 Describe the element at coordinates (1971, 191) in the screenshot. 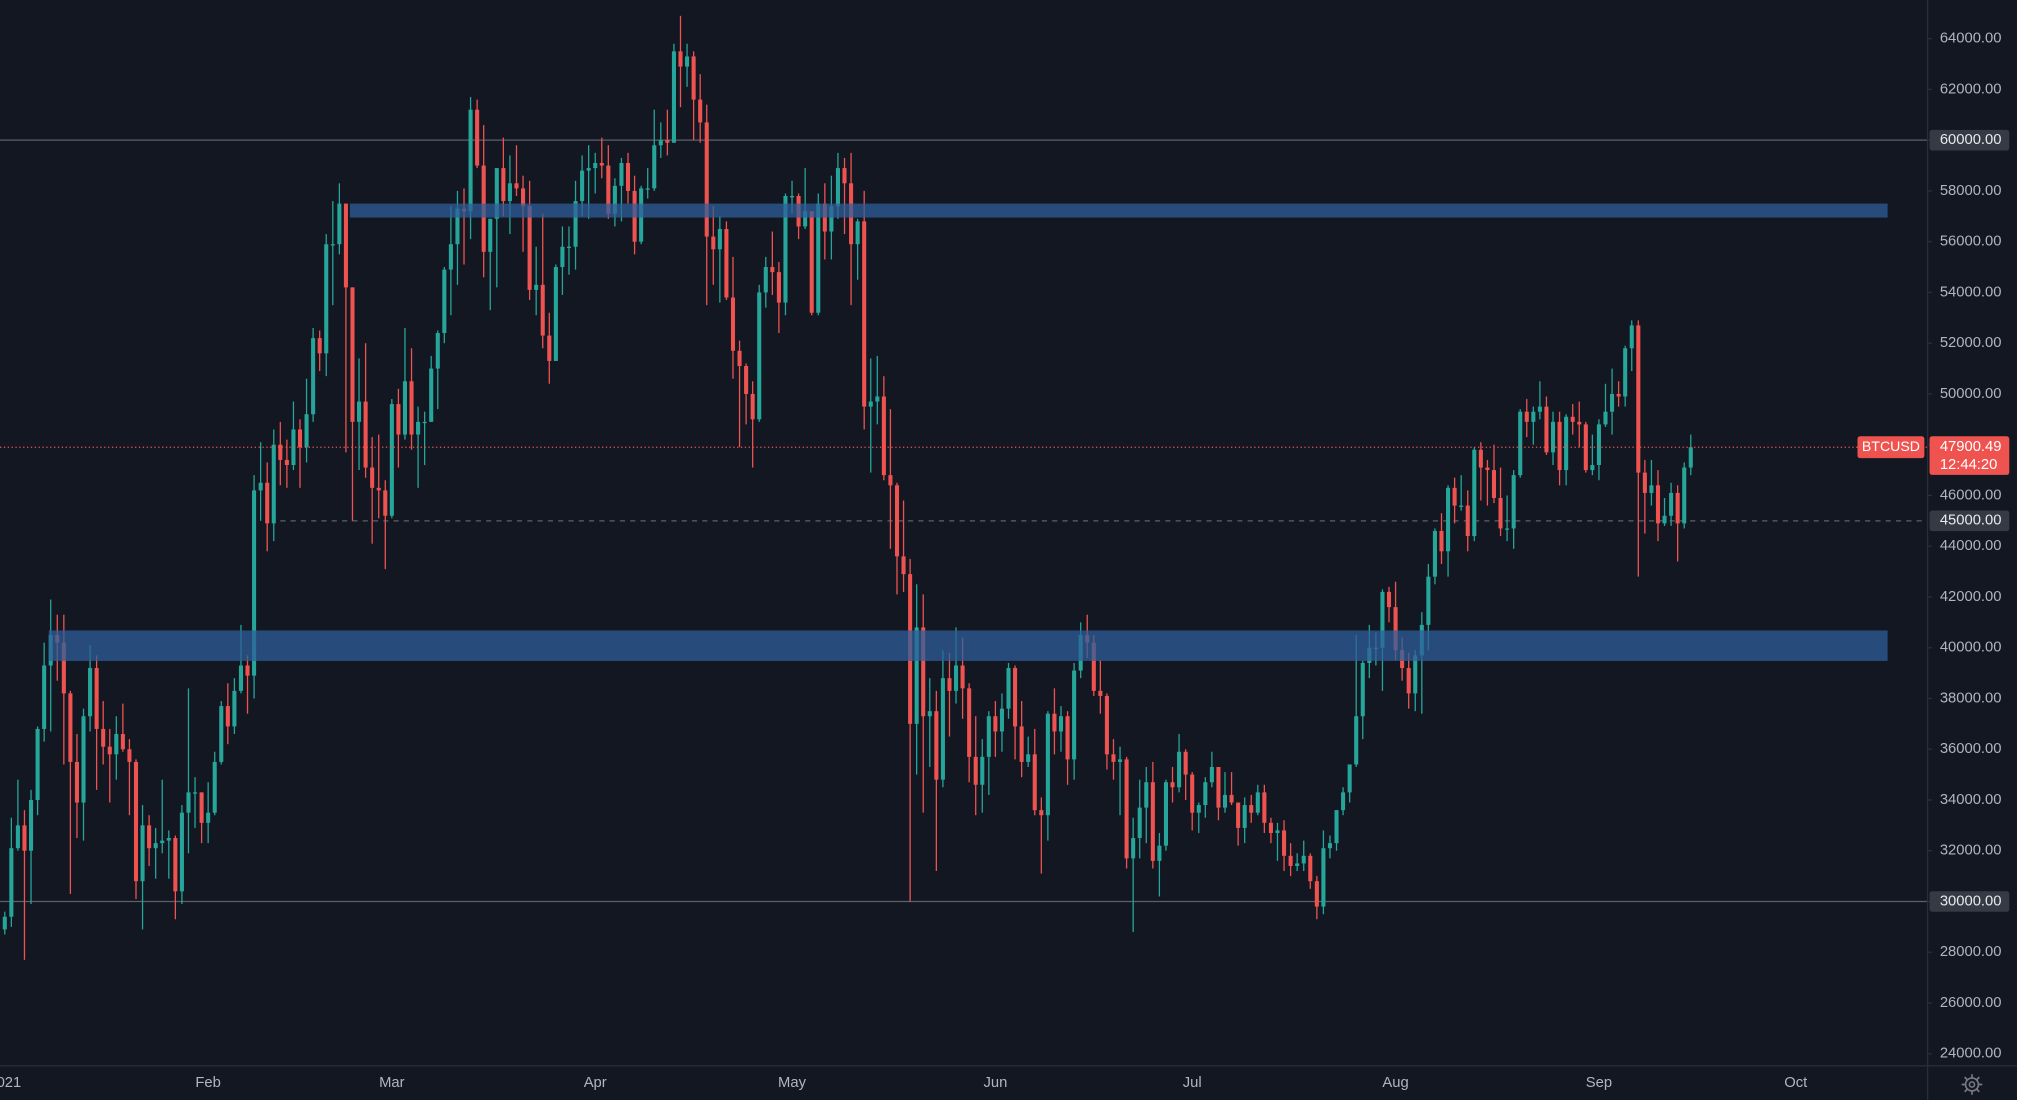

I see `y-tick-label: 58000.00` at that location.